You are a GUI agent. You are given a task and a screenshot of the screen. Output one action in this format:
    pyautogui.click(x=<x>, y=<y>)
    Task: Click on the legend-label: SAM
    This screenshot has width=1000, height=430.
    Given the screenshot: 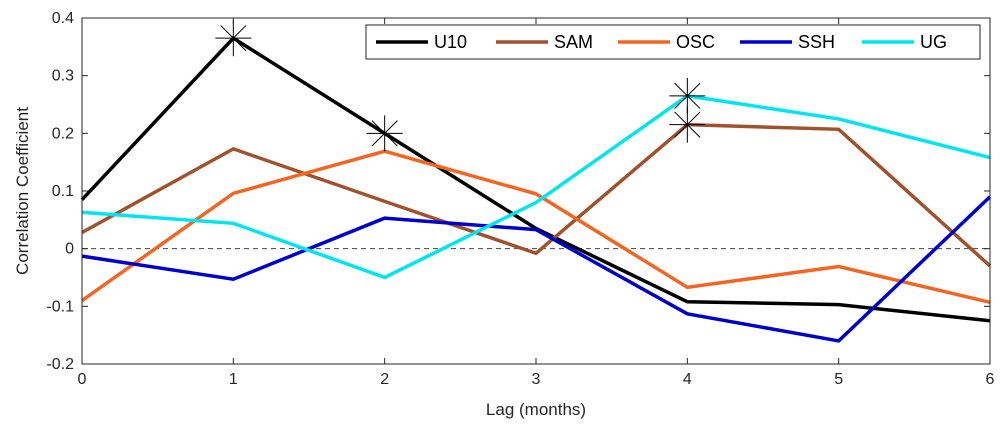 What is the action you would take?
    pyautogui.click(x=573, y=42)
    